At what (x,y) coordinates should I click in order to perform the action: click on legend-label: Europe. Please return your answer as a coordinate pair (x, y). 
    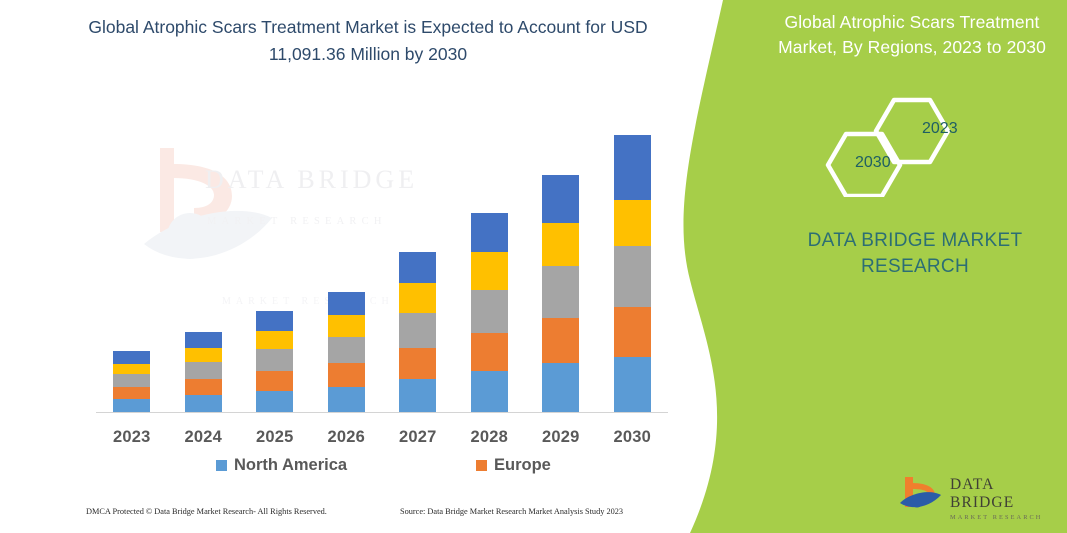
    Looking at the image, I should click on (522, 465).